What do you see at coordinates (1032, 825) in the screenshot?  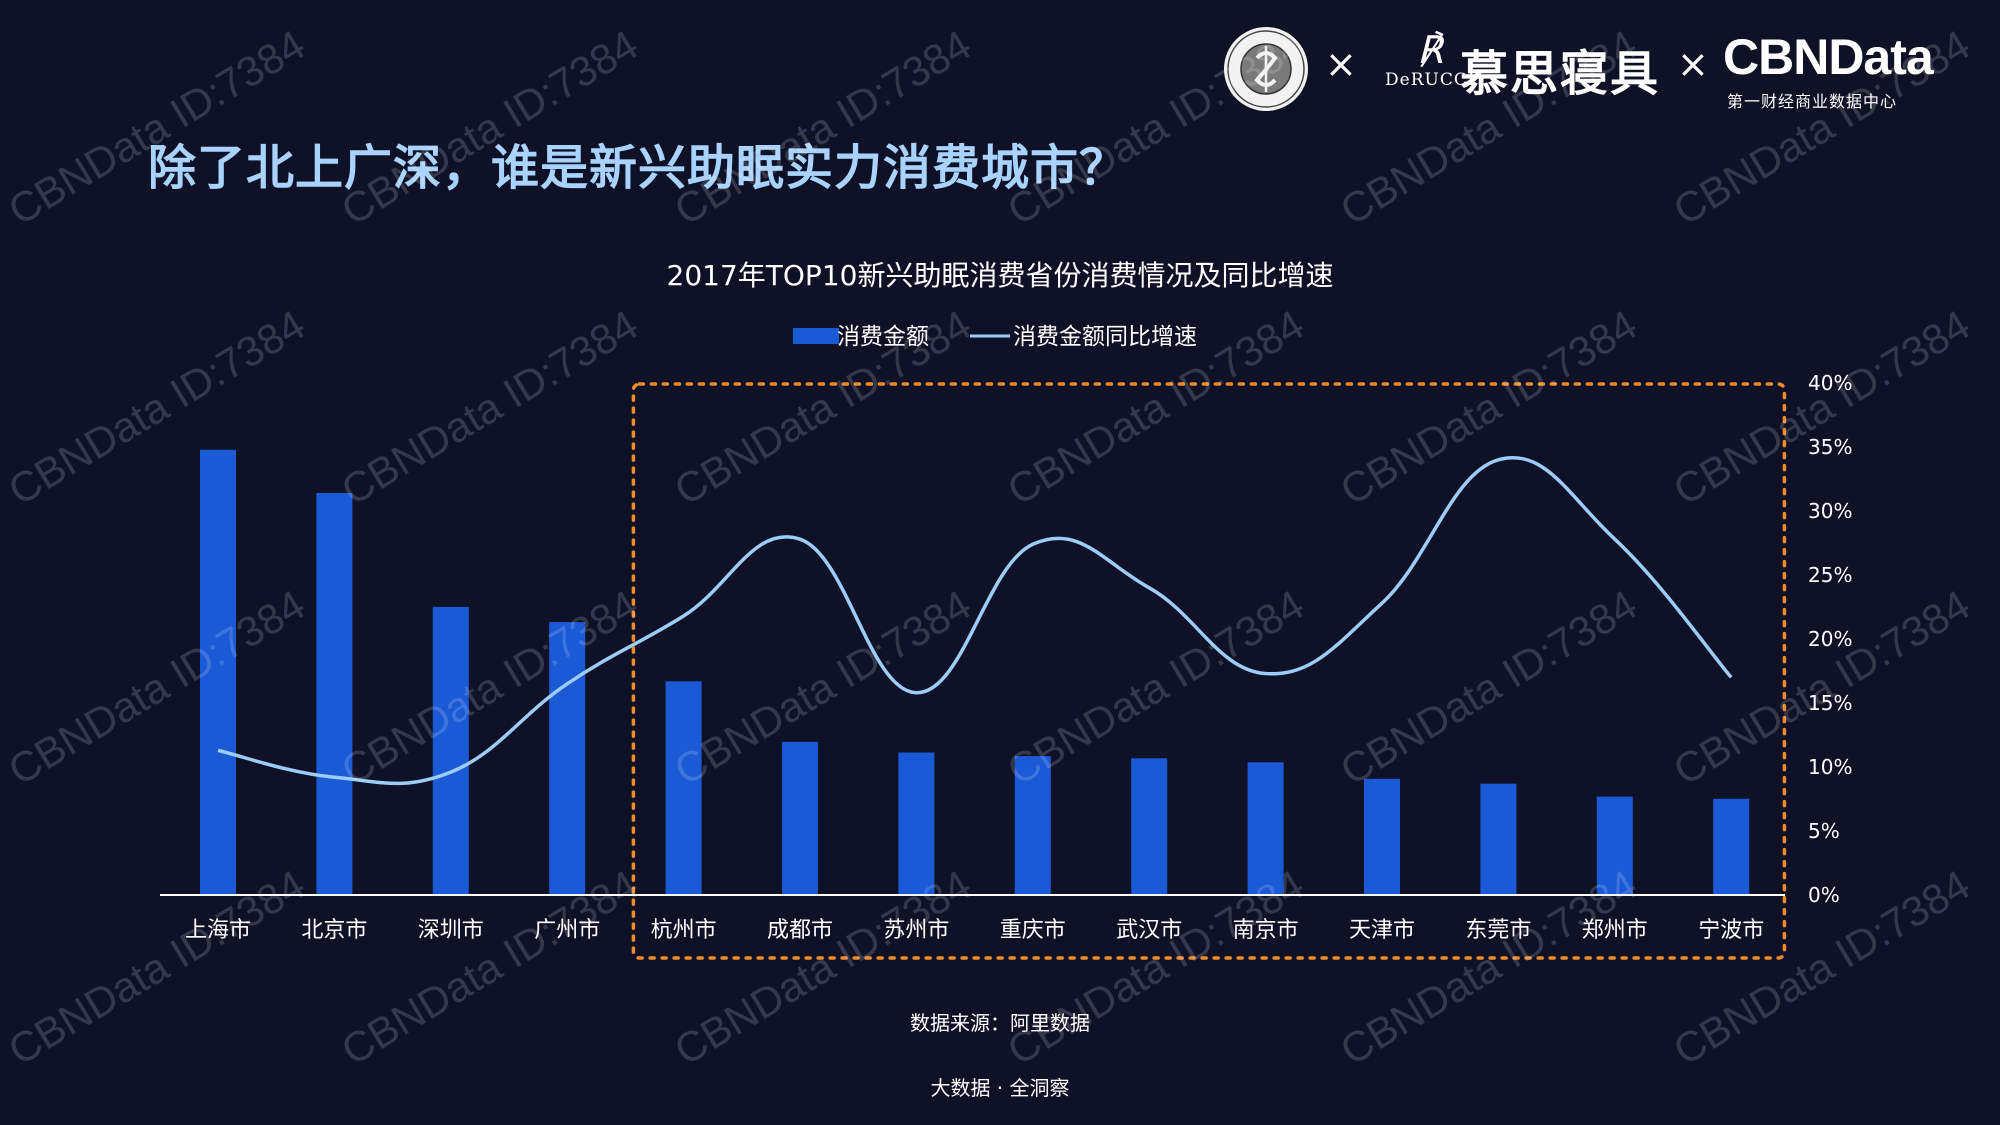 I see `bar-重庆市` at bounding box center [1032, 825].